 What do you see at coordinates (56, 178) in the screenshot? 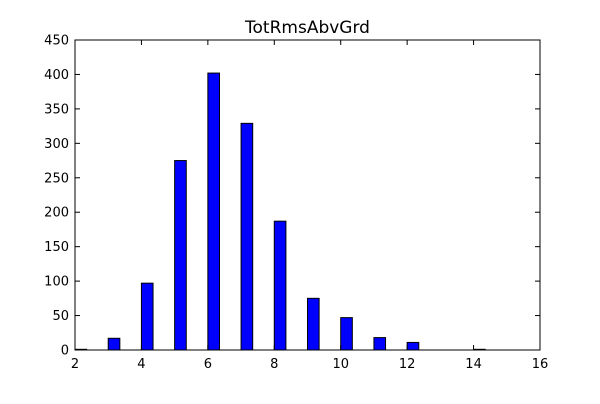
I see `y-tick-label: 250` at bounding box center [56, 178].